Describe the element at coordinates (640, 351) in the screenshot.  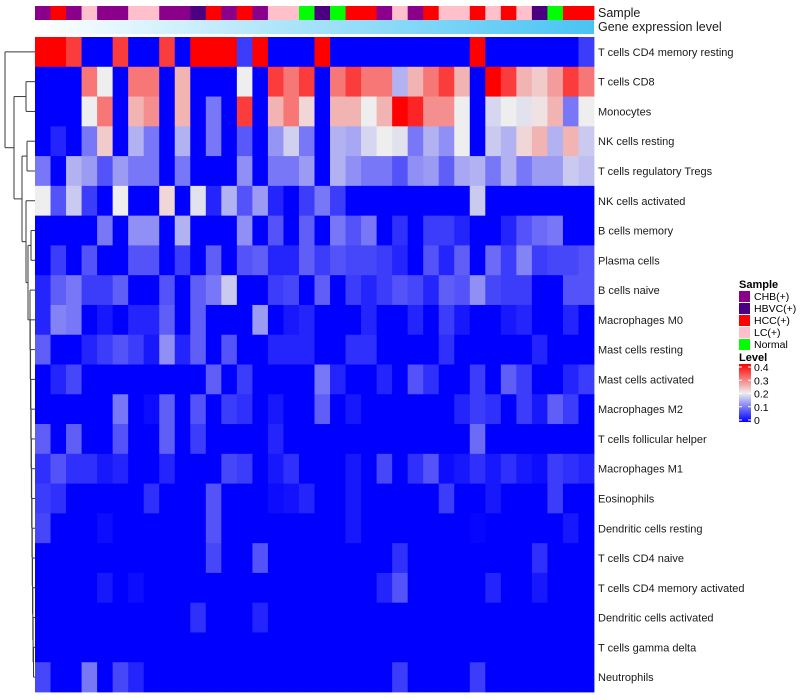
I see `row-label: Mast cells resting` at that location.